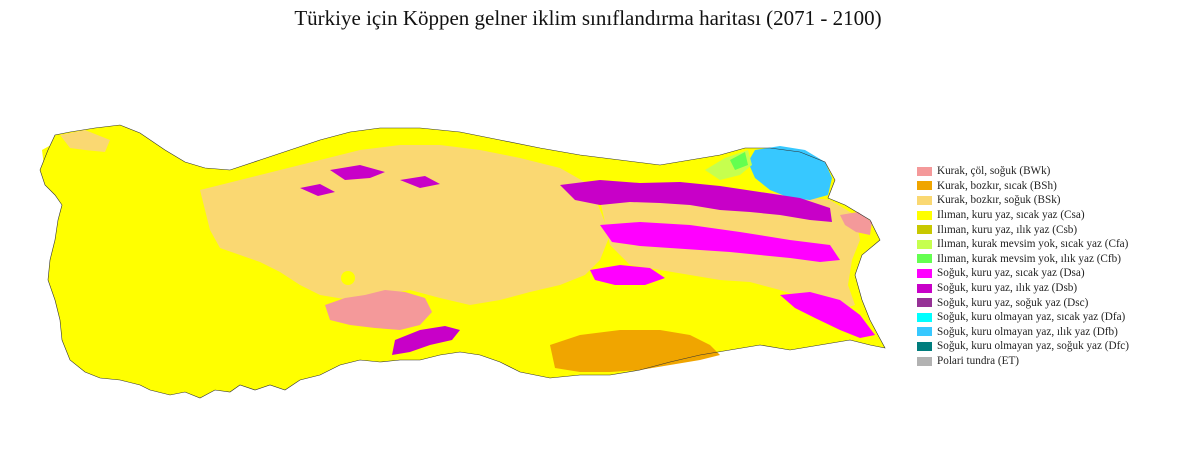 The height and width of the screenshot is (450, 1200). I want to click on legend-item: Soğuk, kuru yaz, sıcak yaz (Dsa), so click(1023, 273).